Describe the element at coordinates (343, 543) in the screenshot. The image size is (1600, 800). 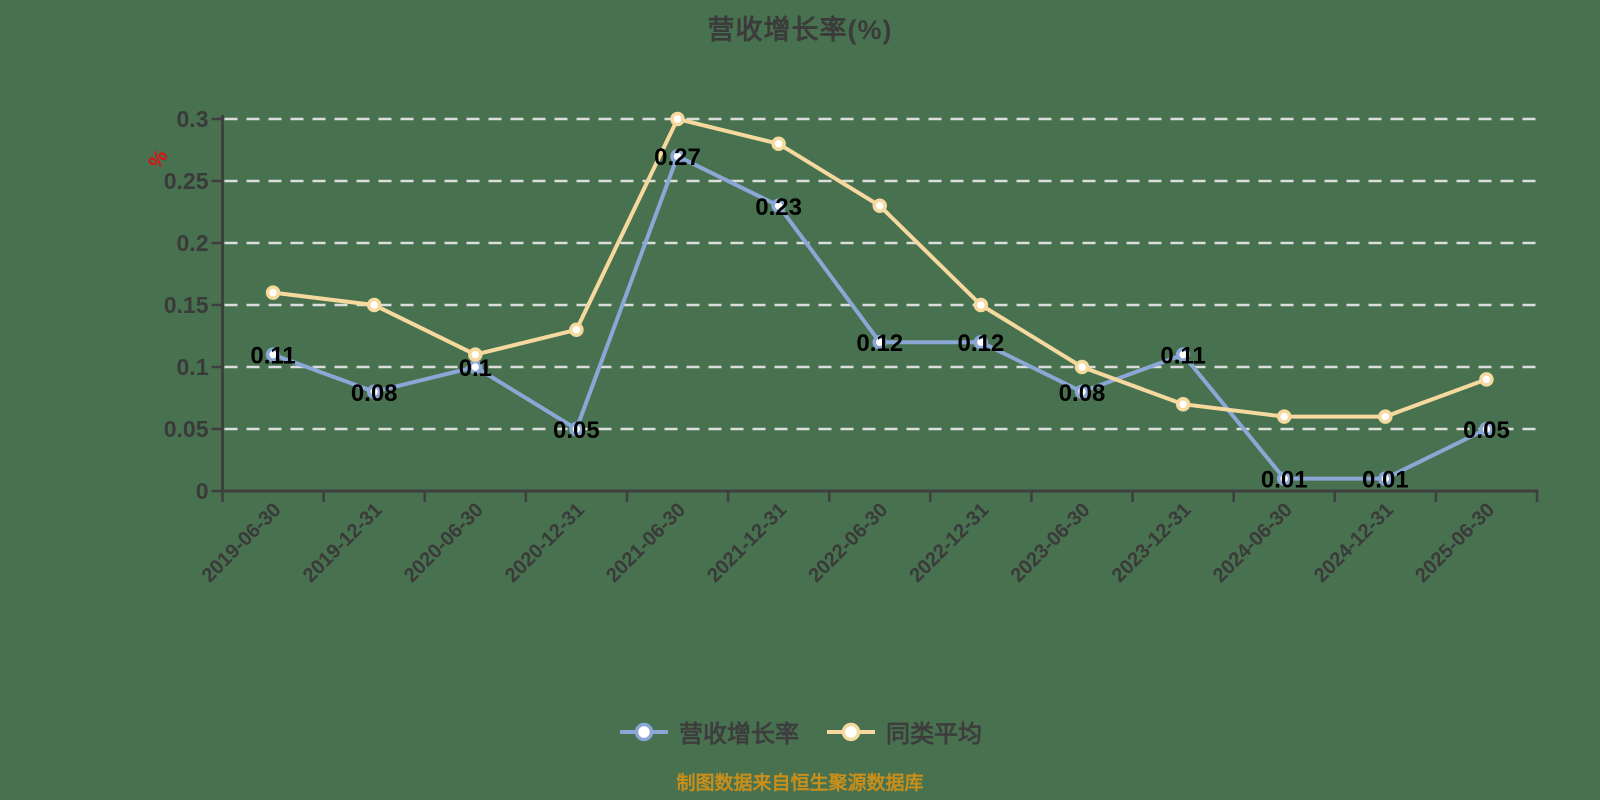
I see `x-tick-label: 2019-12-31` at that location.